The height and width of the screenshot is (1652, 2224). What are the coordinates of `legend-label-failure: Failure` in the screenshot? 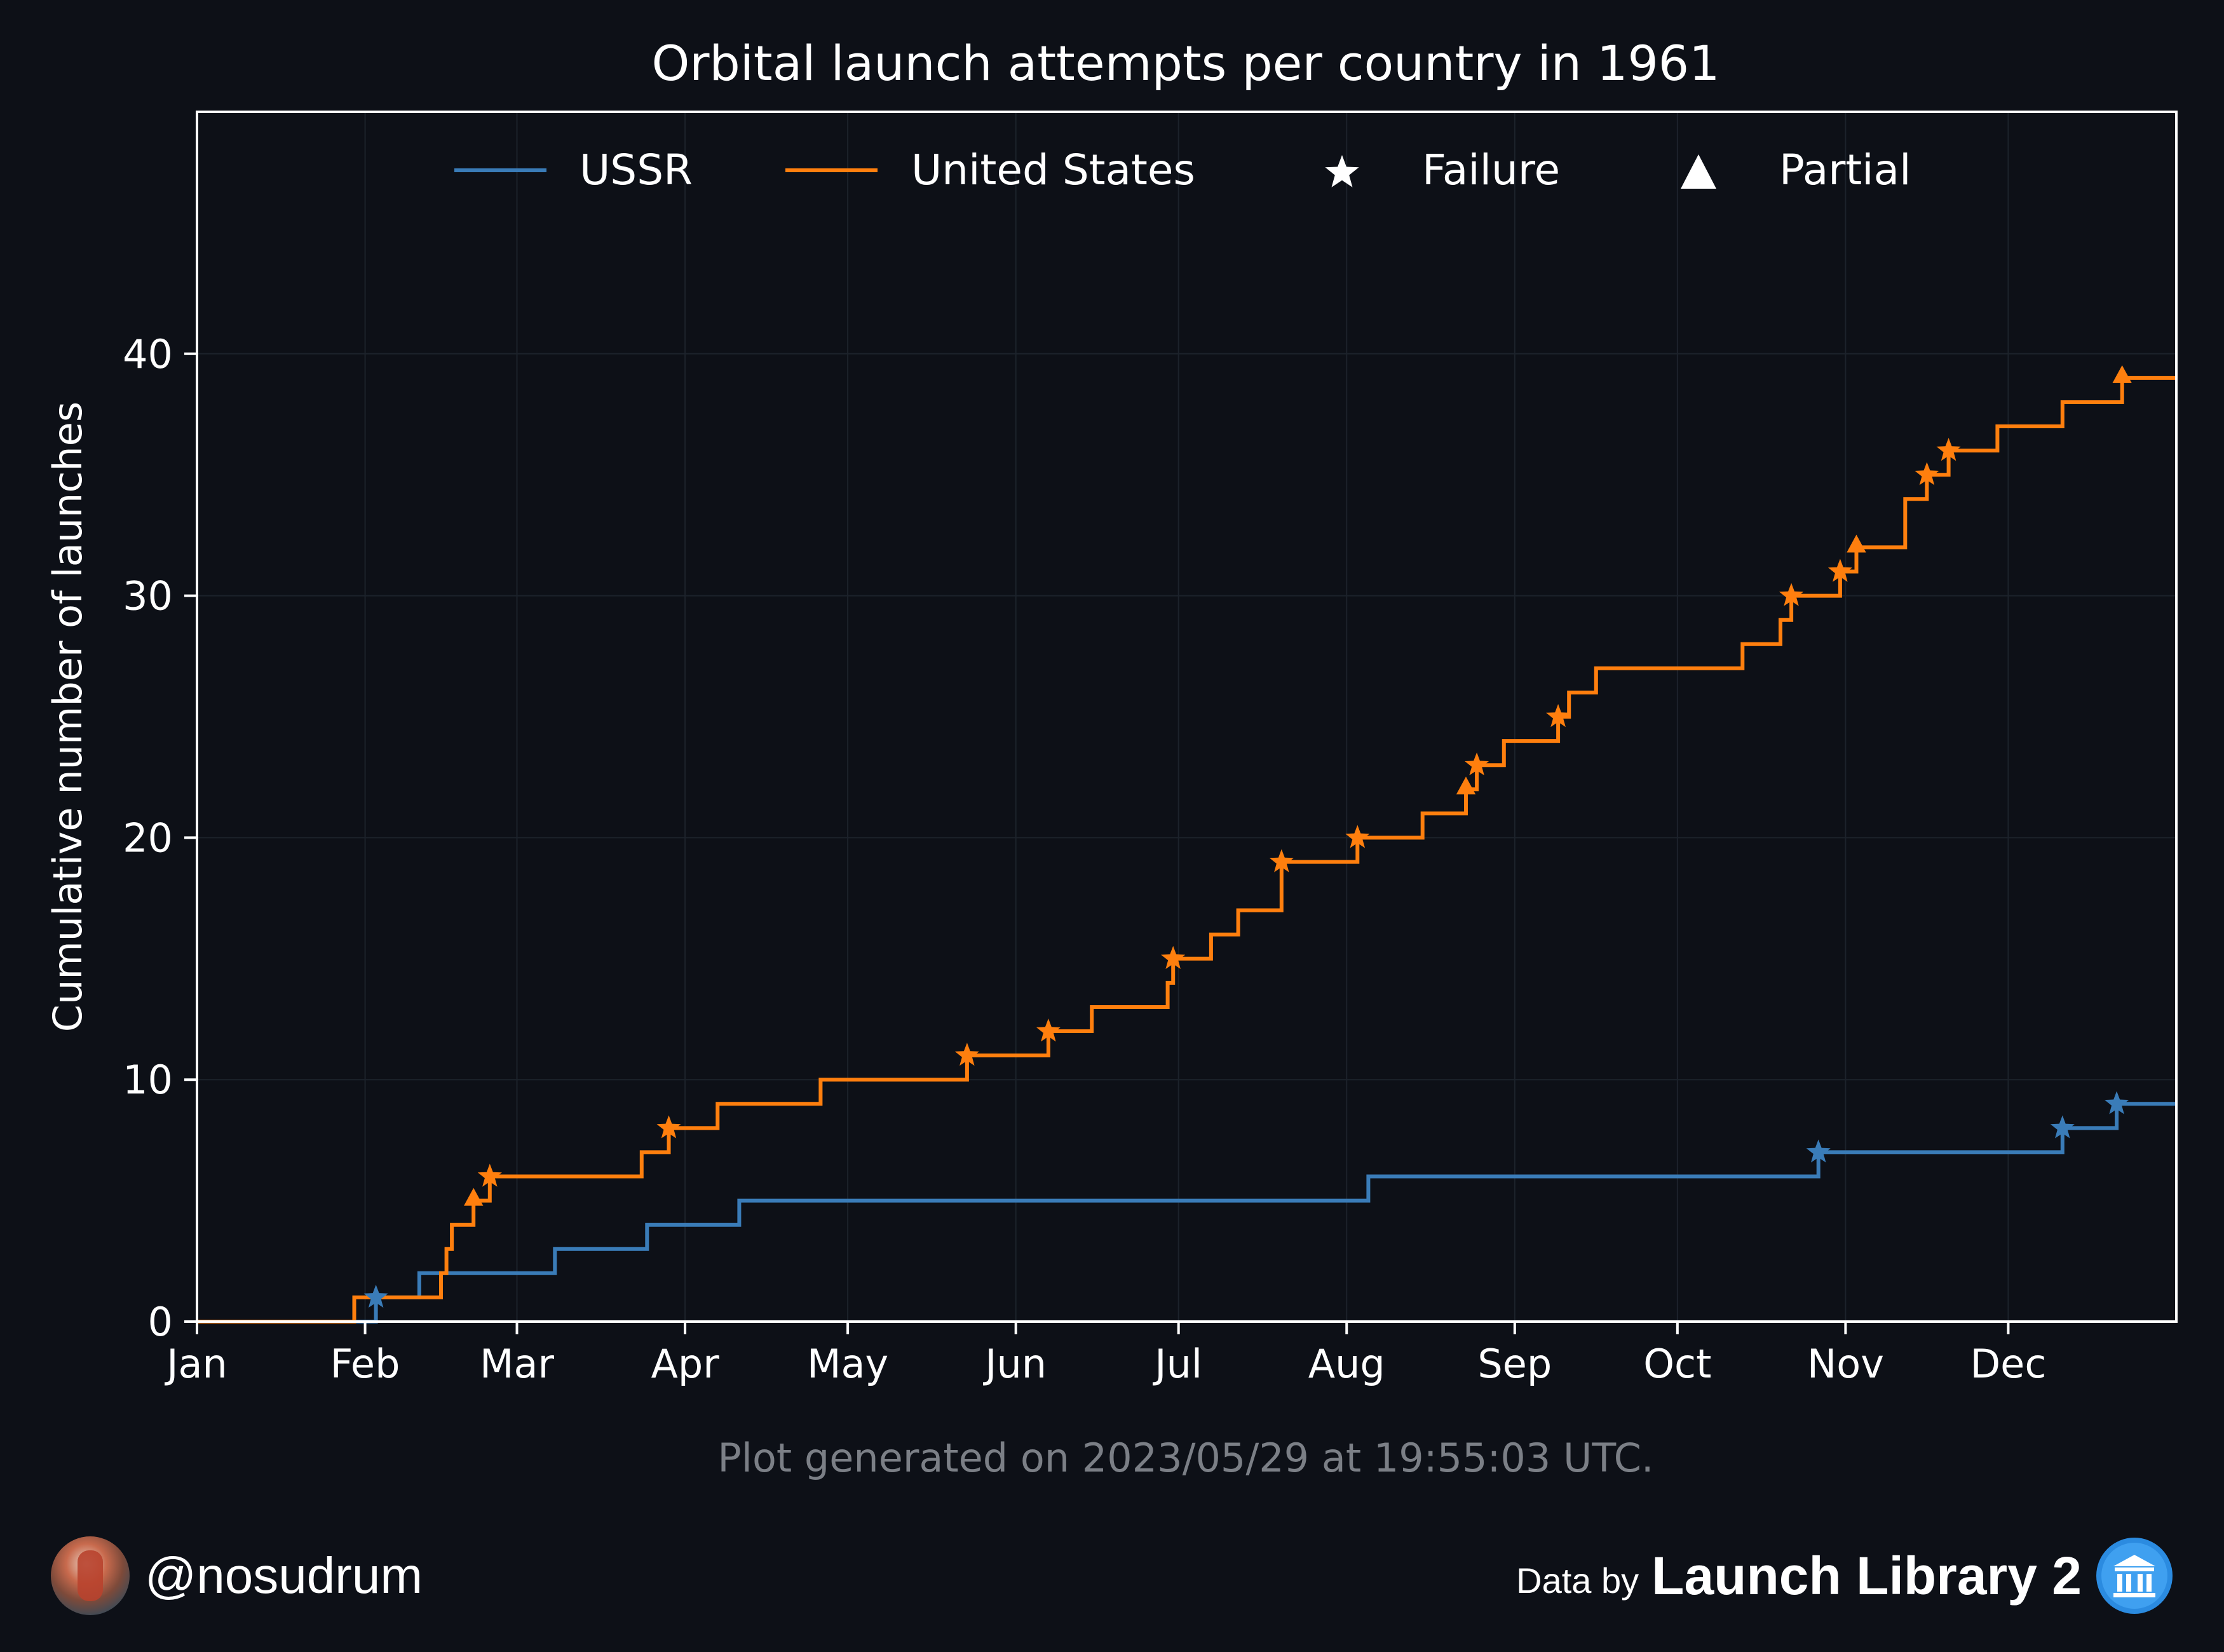 It's located at (1491, 170).